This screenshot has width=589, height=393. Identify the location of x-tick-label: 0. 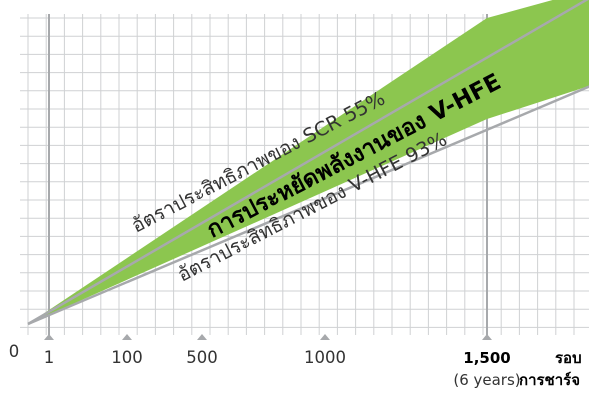
(14, 351).